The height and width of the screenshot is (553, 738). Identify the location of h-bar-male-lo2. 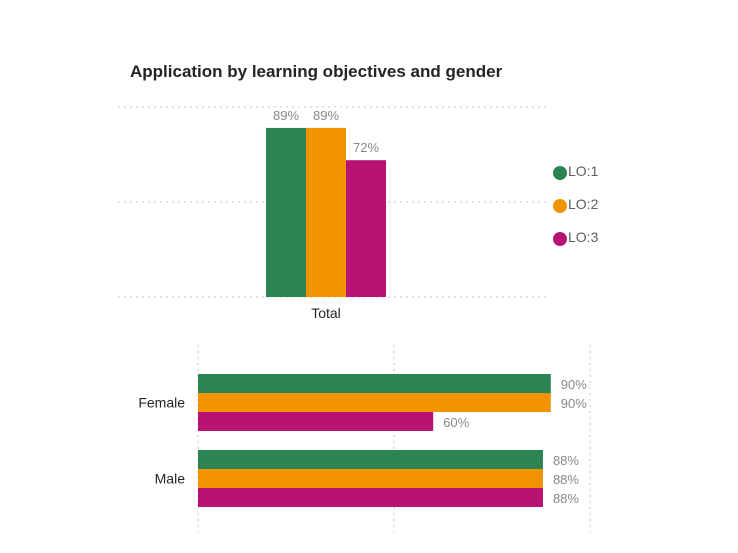
(370, 478).